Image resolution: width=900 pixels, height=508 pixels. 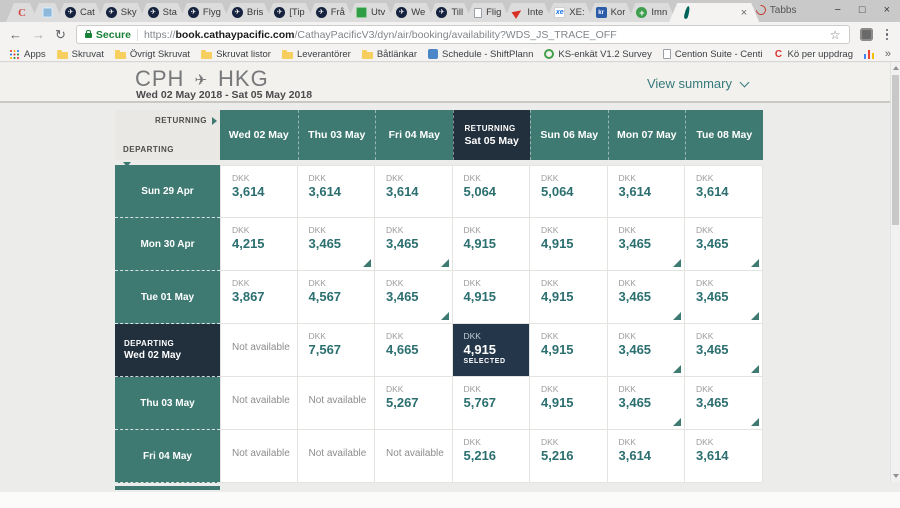 I want to click on browser-tab: Imn, so click(x=651, y=12).